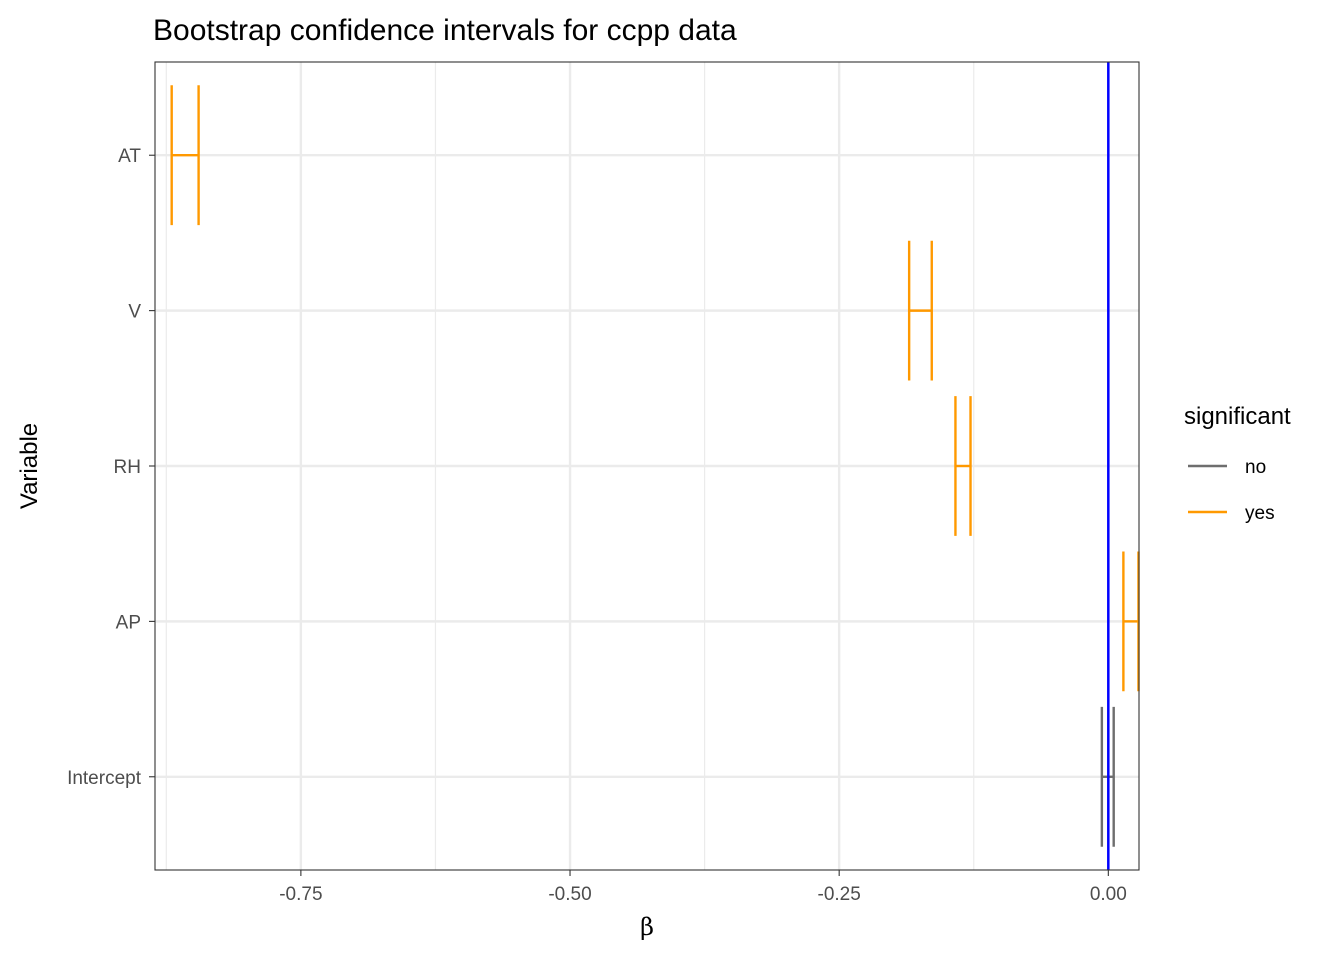 Image resolution: width=1344 pixels, height=960 pixels. Describe the element at coordinates (1108, 894) in the screenshot. I see `x-tick-label: 0.00` at that location.